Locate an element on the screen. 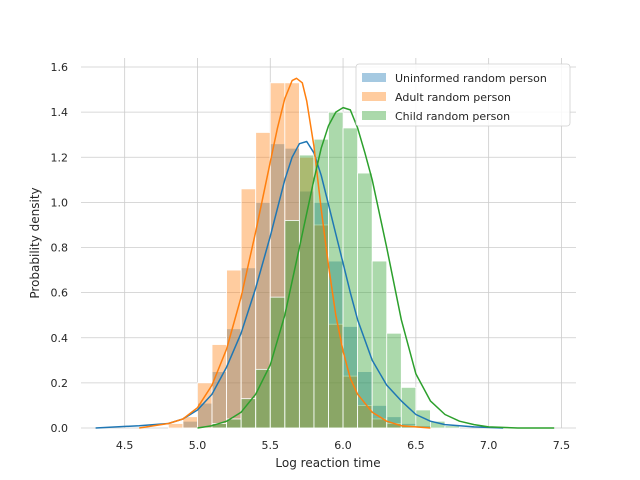  y-tick-label: 1.2 is located at coordinates (60, 157).